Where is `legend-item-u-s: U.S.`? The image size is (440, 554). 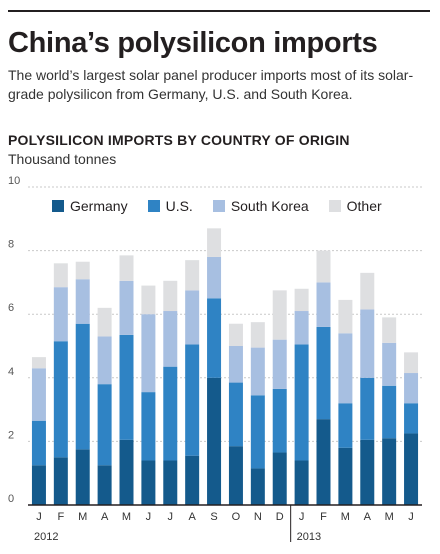 legend-item-u-s: U.S. is located at coordinates (170, 206).